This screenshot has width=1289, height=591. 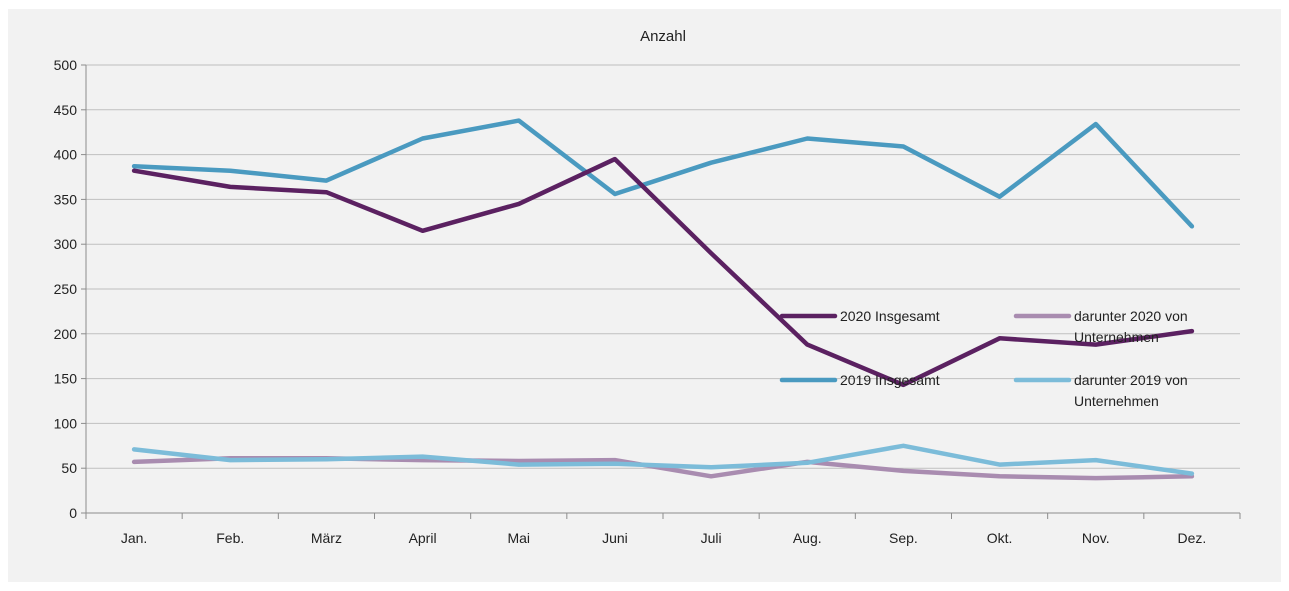 What do you see at coordinates (518, 538) in the screenshot?
I see `x-tick-label: Mai` at bounding box center [518, 538].